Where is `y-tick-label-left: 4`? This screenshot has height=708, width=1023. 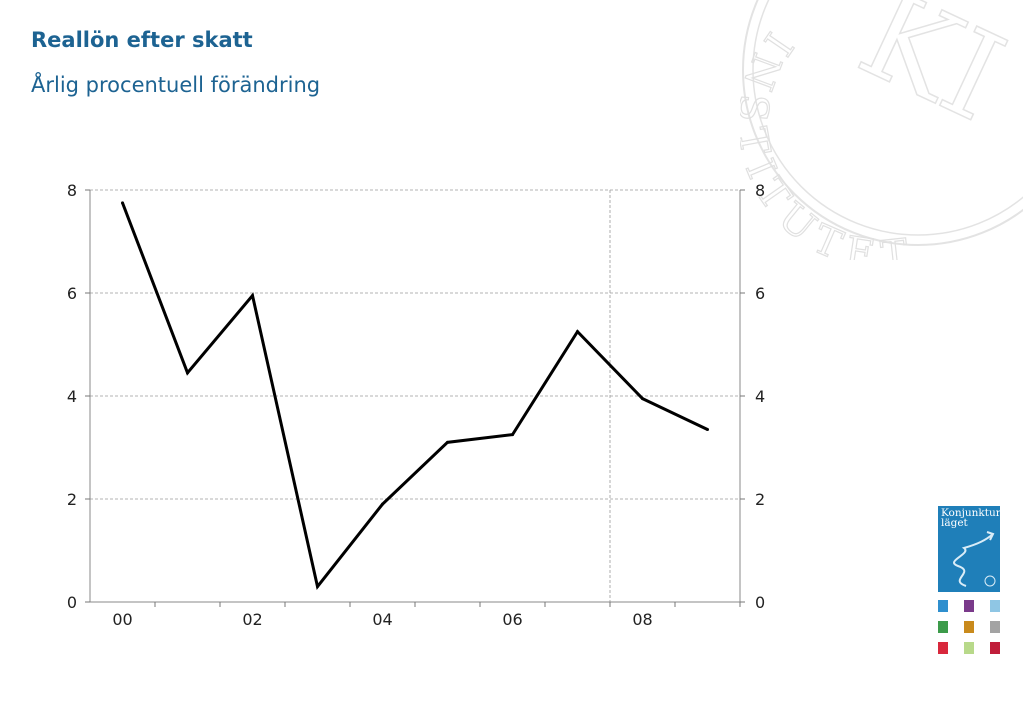 y-tick-label-left: 4 is located at coordinates (72, 396).